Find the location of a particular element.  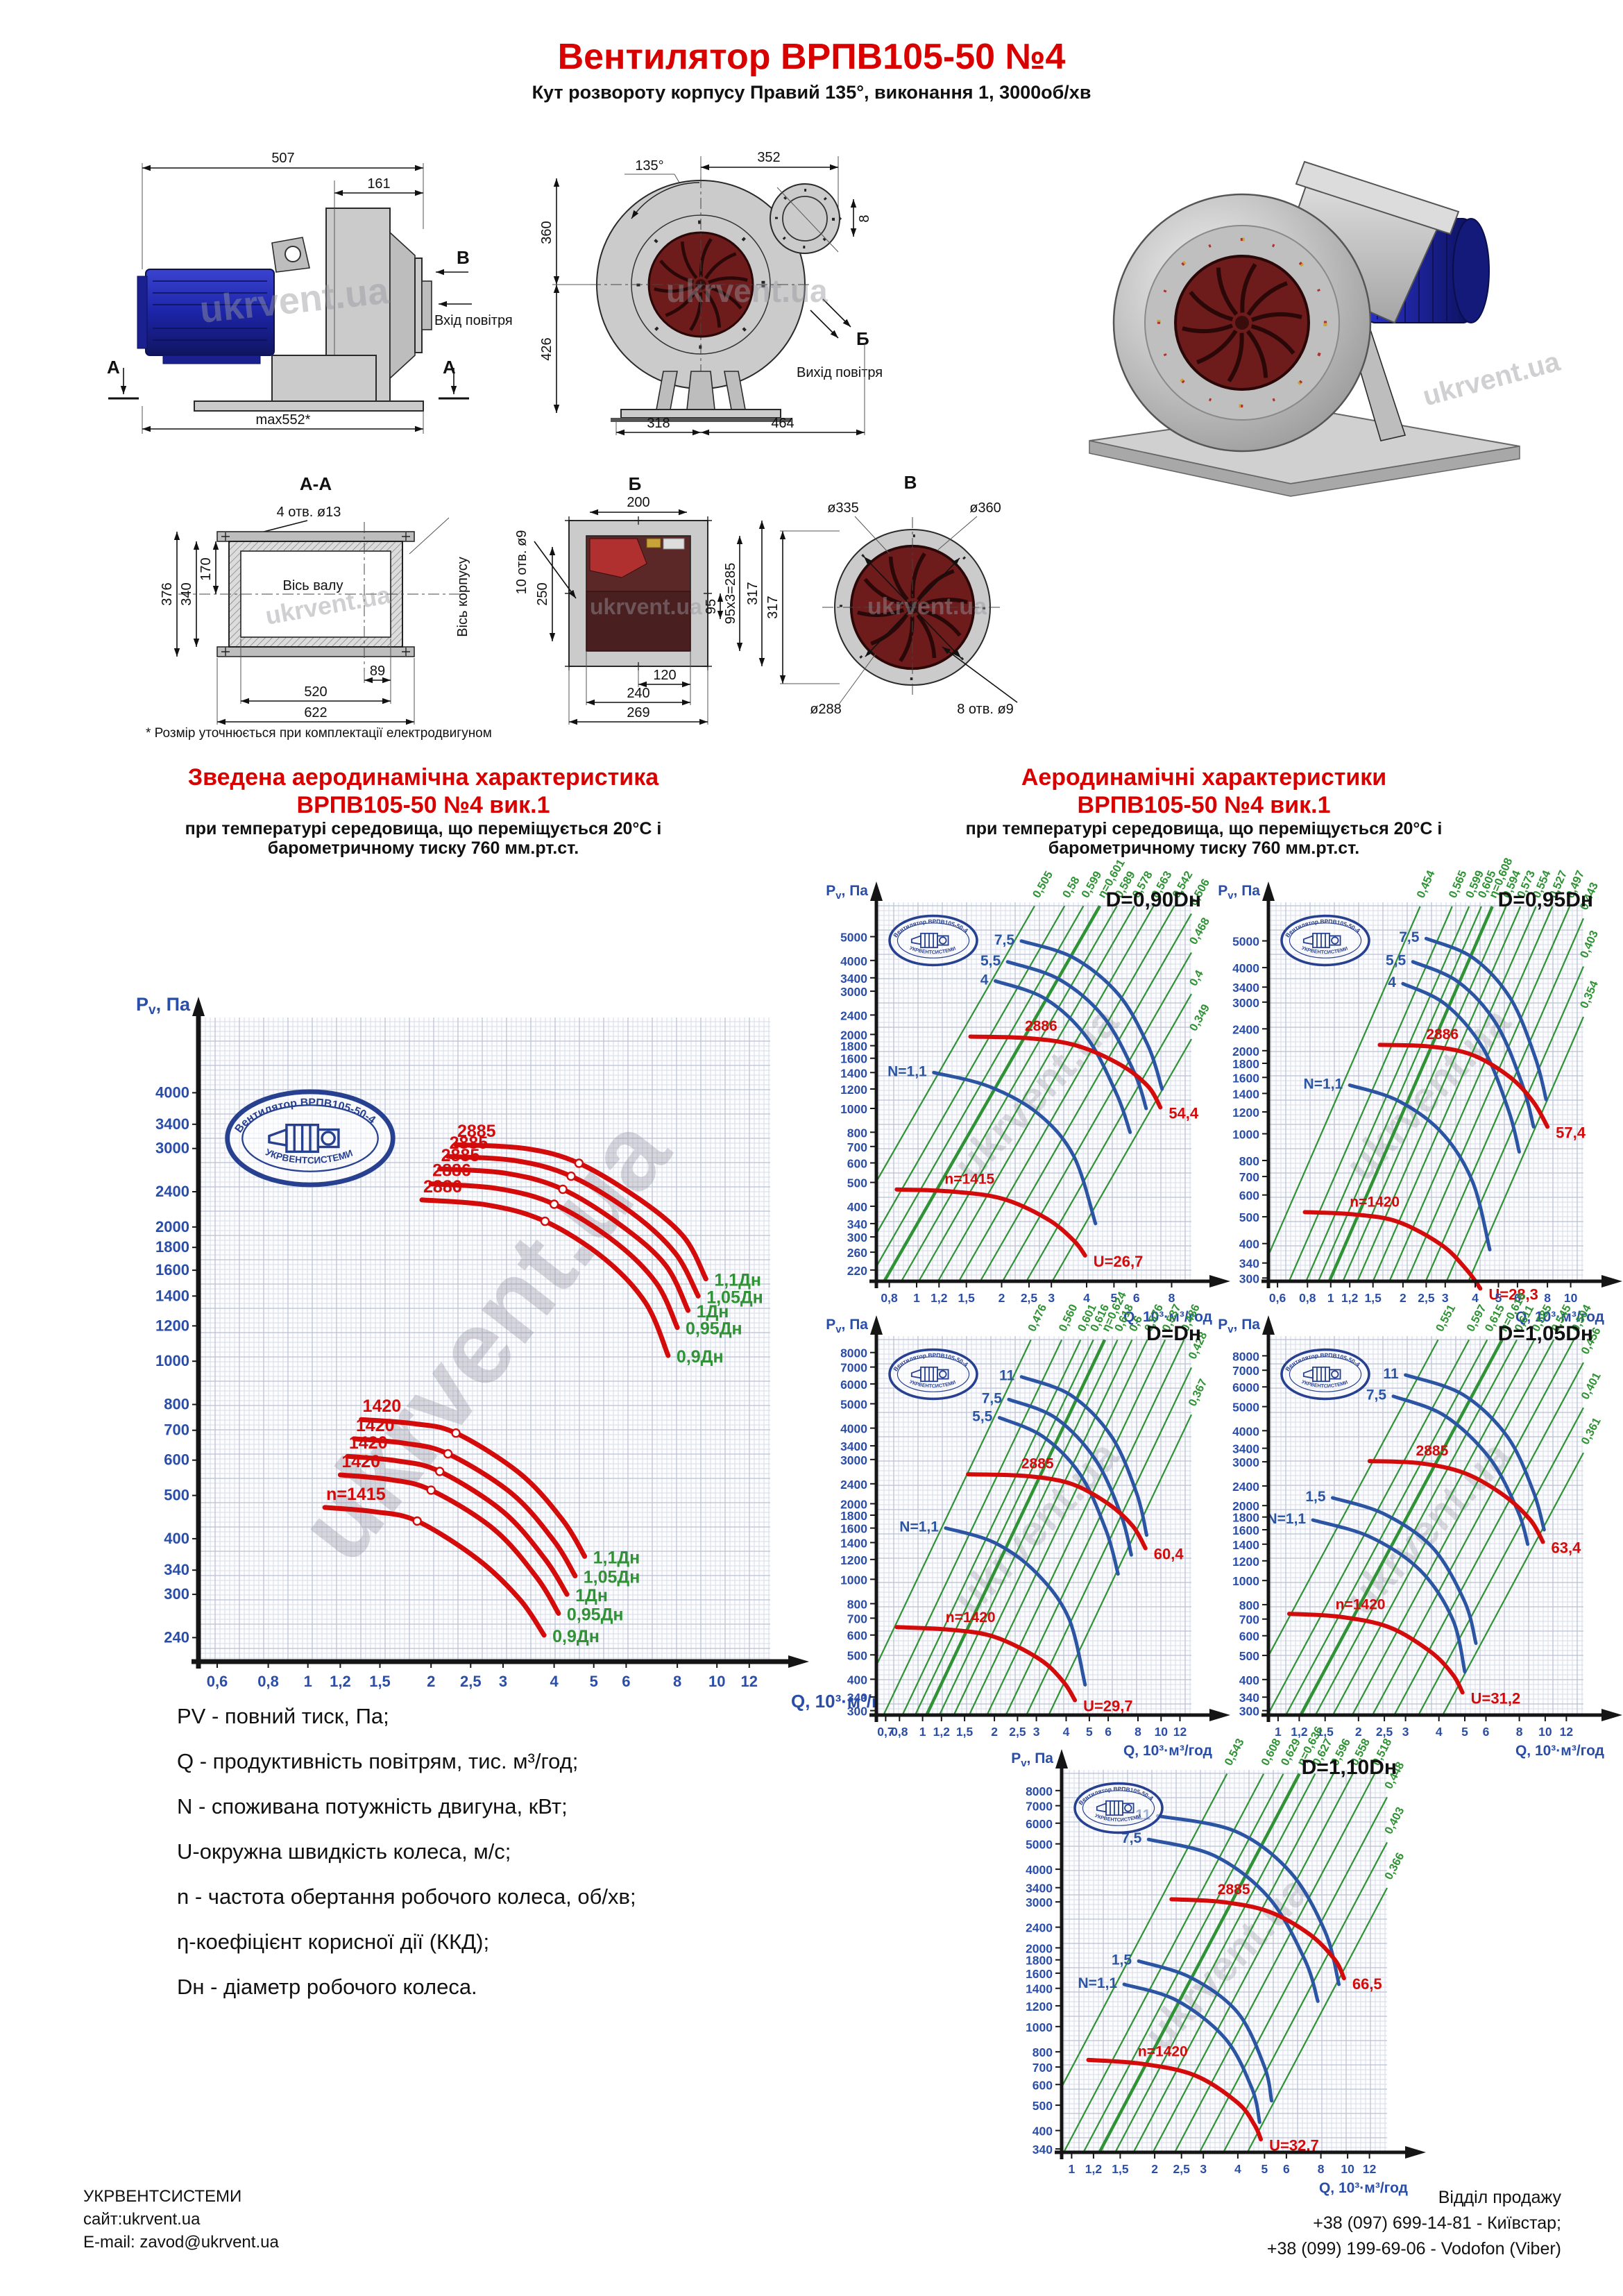

dim-622: 622 is located at coordinates (315, 713).